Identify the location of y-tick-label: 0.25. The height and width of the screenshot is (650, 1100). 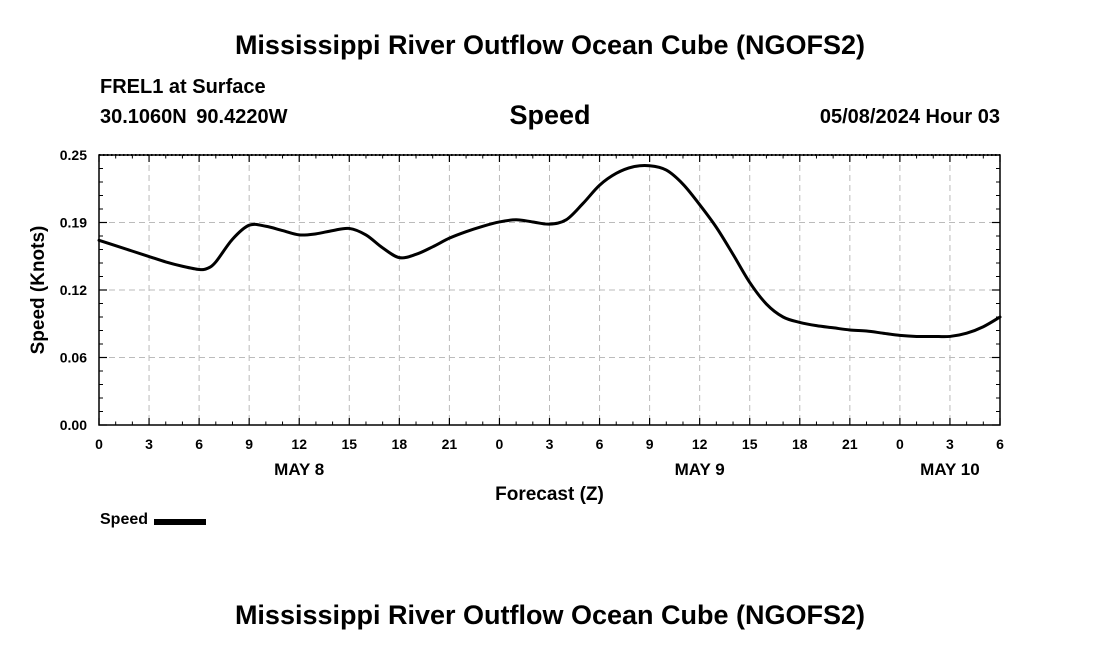
(73, 155).